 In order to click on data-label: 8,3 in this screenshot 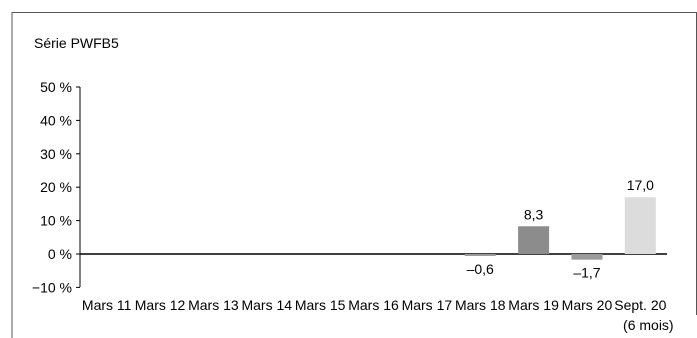, I will do `click(534, 214)`.